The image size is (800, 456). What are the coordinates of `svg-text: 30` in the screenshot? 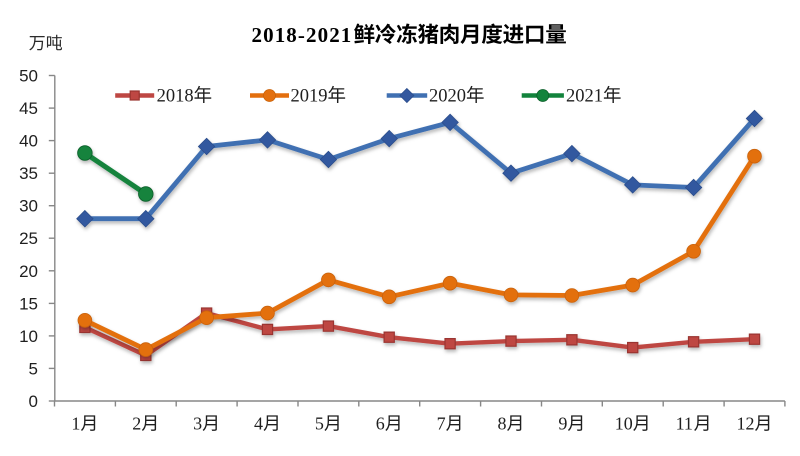 It's located at (28, 206).